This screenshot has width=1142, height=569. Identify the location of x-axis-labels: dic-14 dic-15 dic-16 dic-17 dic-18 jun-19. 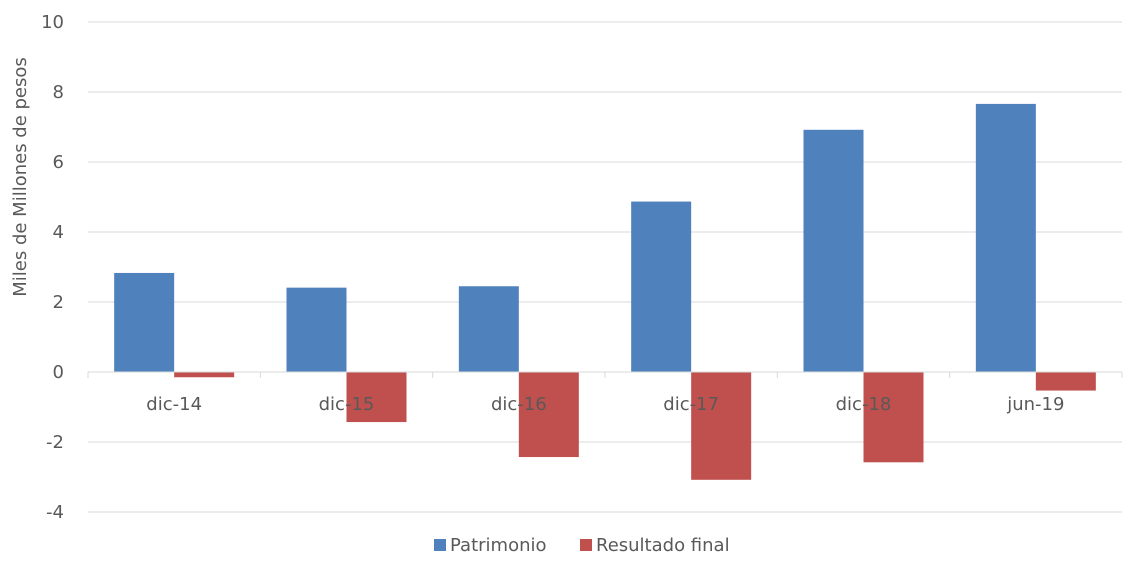
(605, 404).